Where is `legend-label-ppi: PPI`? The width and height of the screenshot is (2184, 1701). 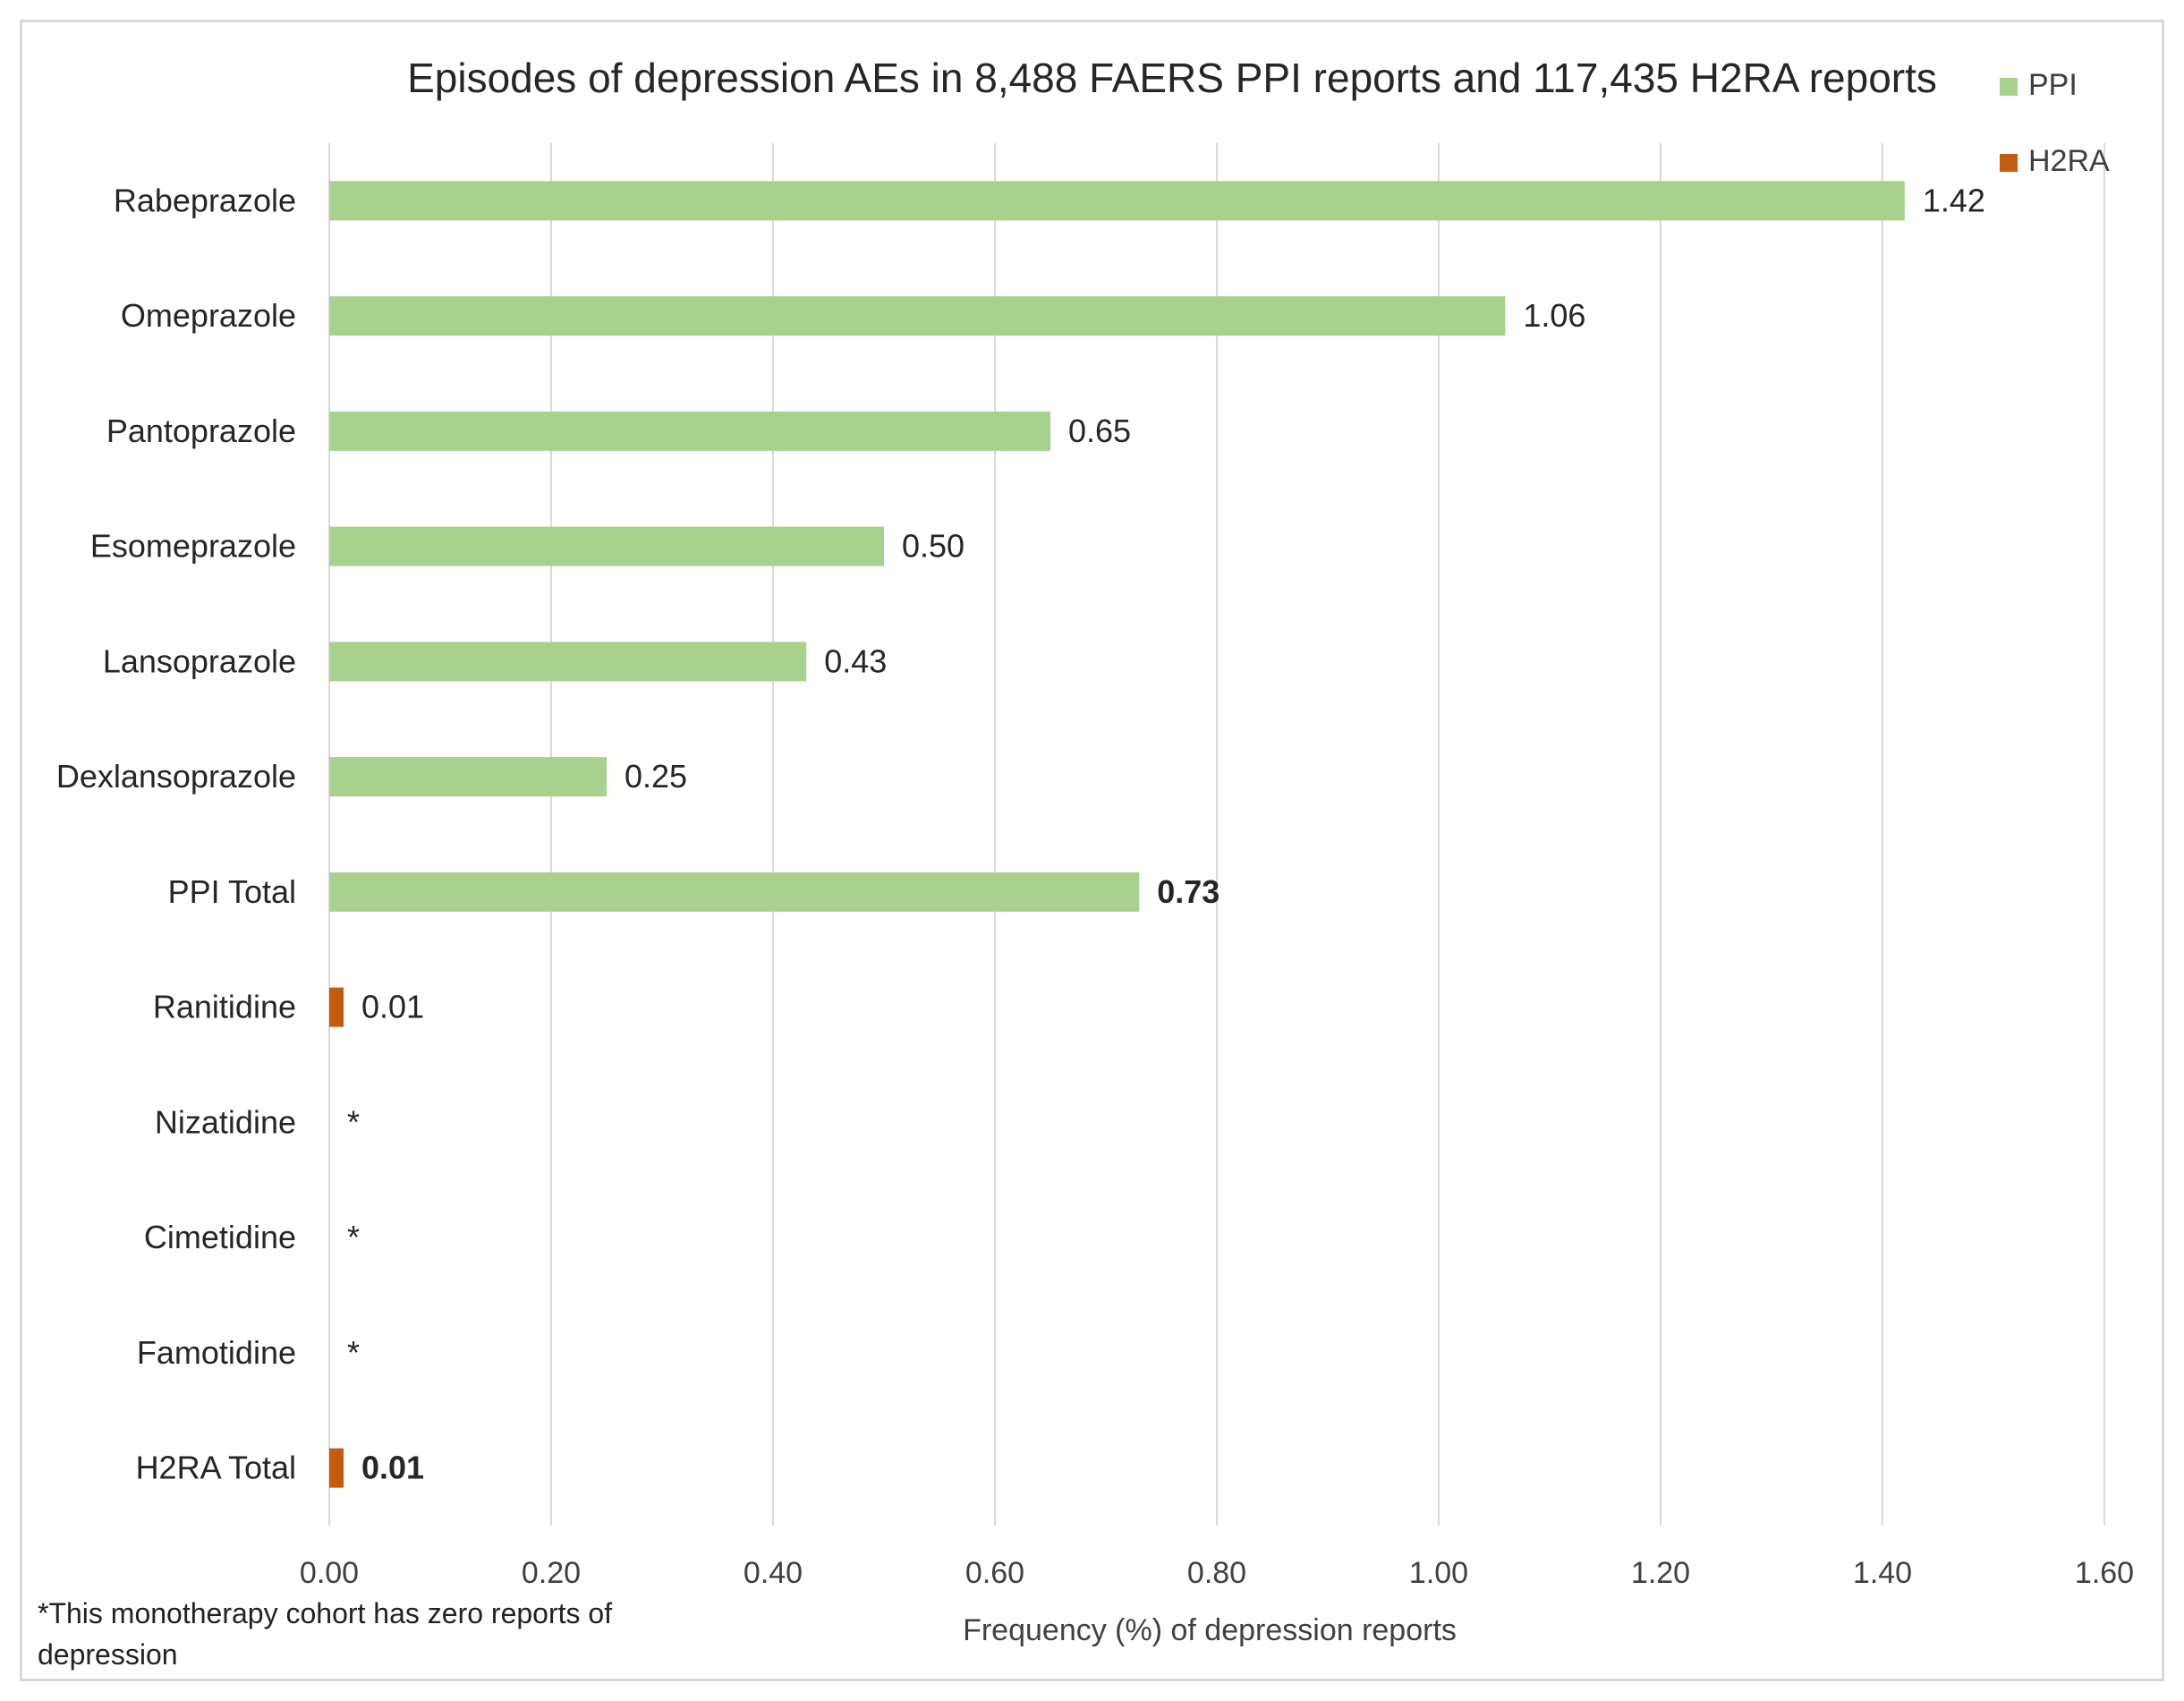 legend-label-ppi: PPI is located at coordinates (2053, 85).